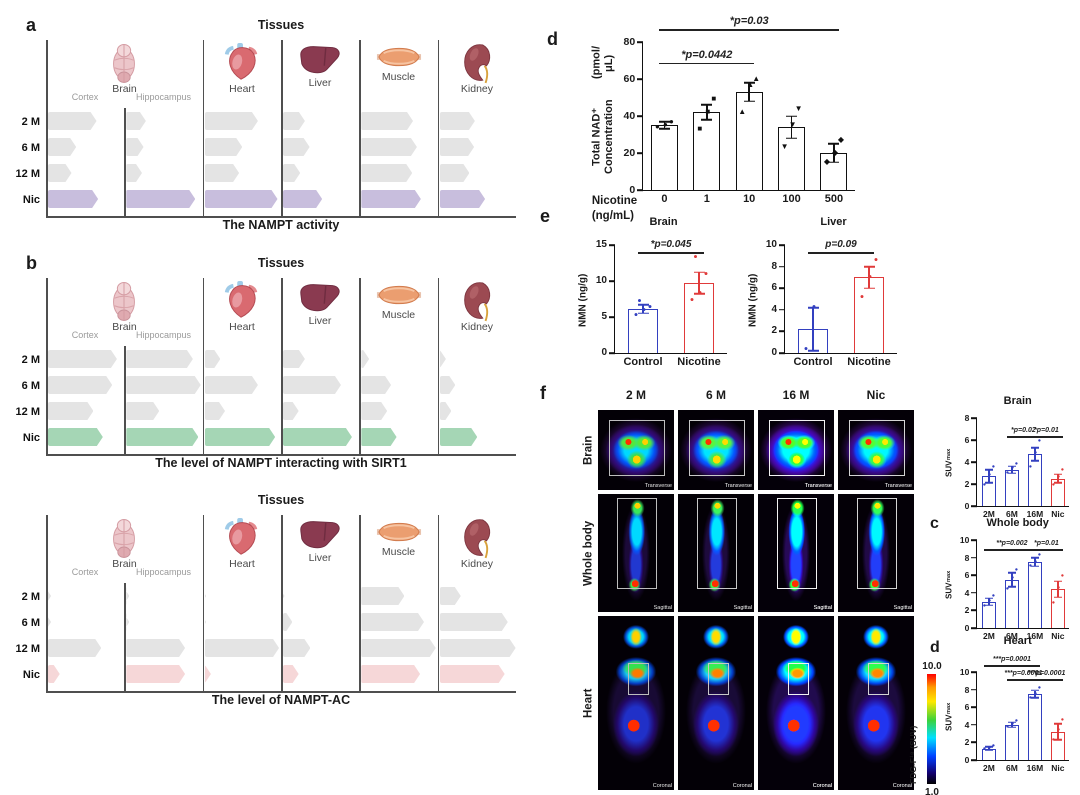  I want to click on data-point: ▲, so click(750, 84).